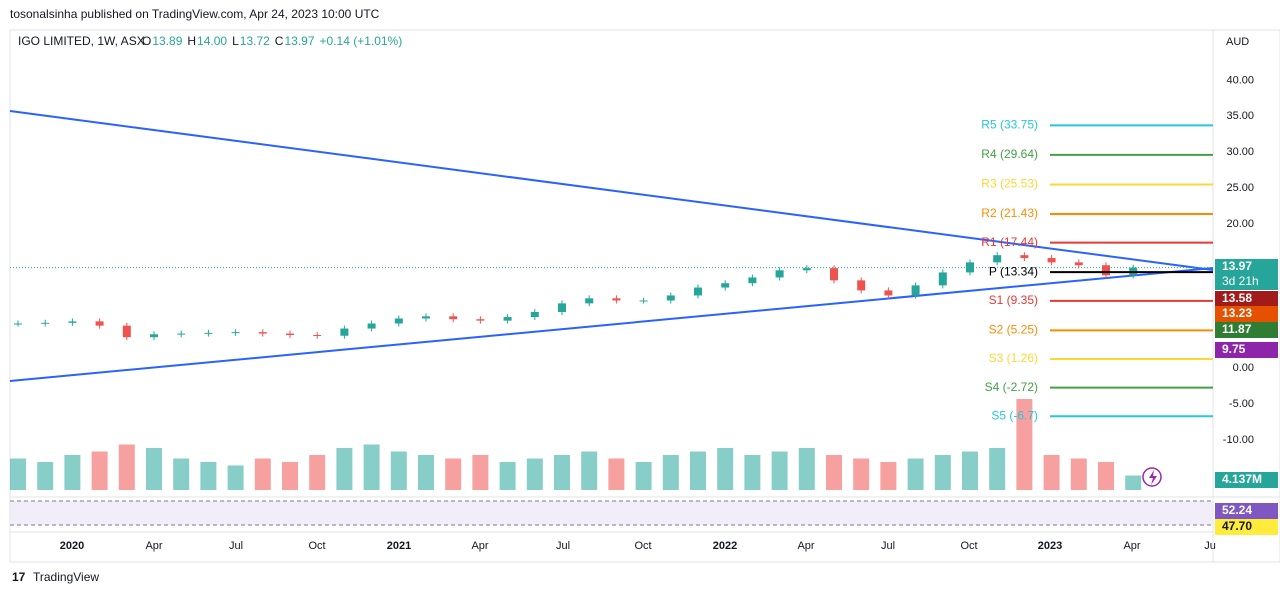 This screenshot has height=595, width=1280. What do you see at coordinates (146, 41) in the screenshot?
I see `ohlc-key: O` at bounding box center [146, 41].